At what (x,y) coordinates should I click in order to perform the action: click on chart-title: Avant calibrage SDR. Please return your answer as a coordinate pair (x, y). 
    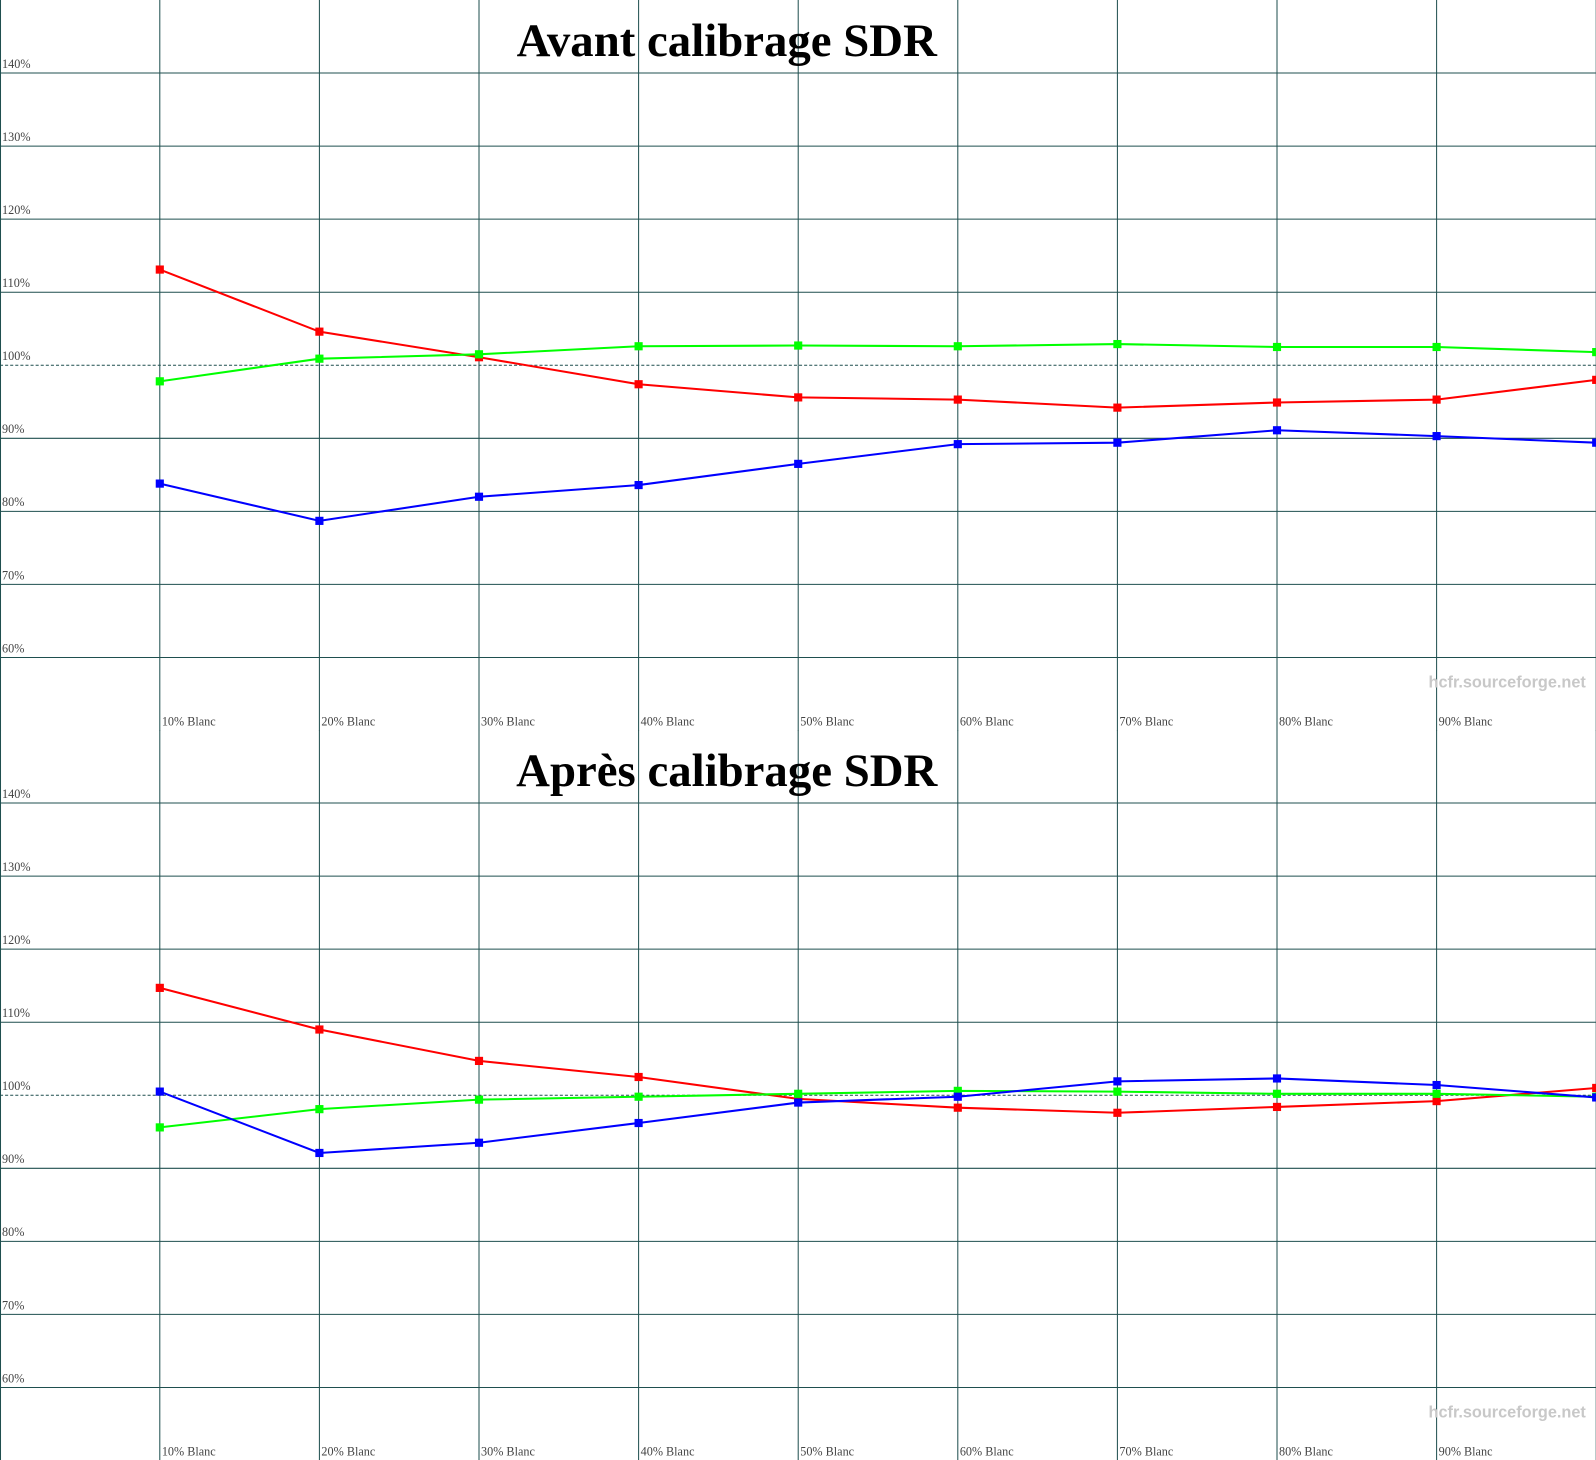
    Looking at the image, I should click on (727, 41).